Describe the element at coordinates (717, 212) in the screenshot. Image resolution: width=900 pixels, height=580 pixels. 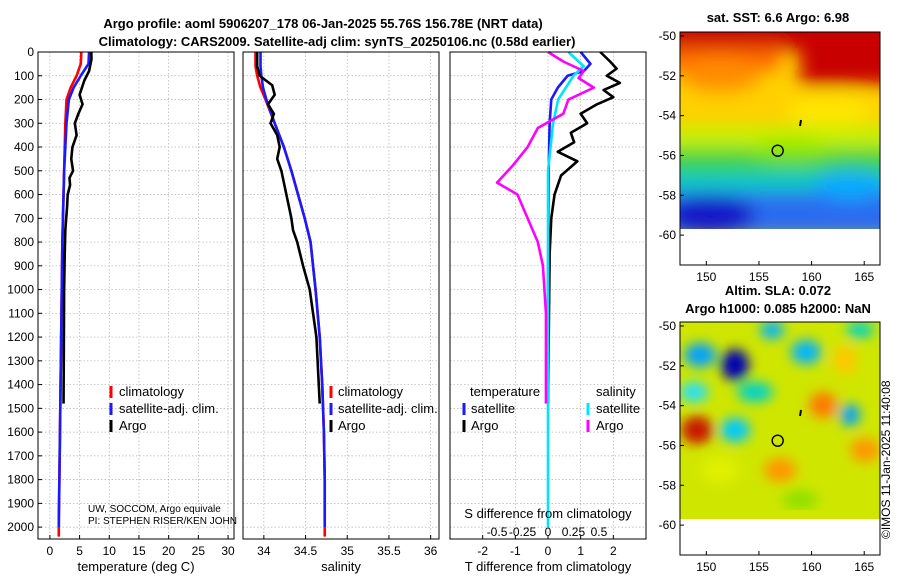
I see `sst-deep-blue` at that location.